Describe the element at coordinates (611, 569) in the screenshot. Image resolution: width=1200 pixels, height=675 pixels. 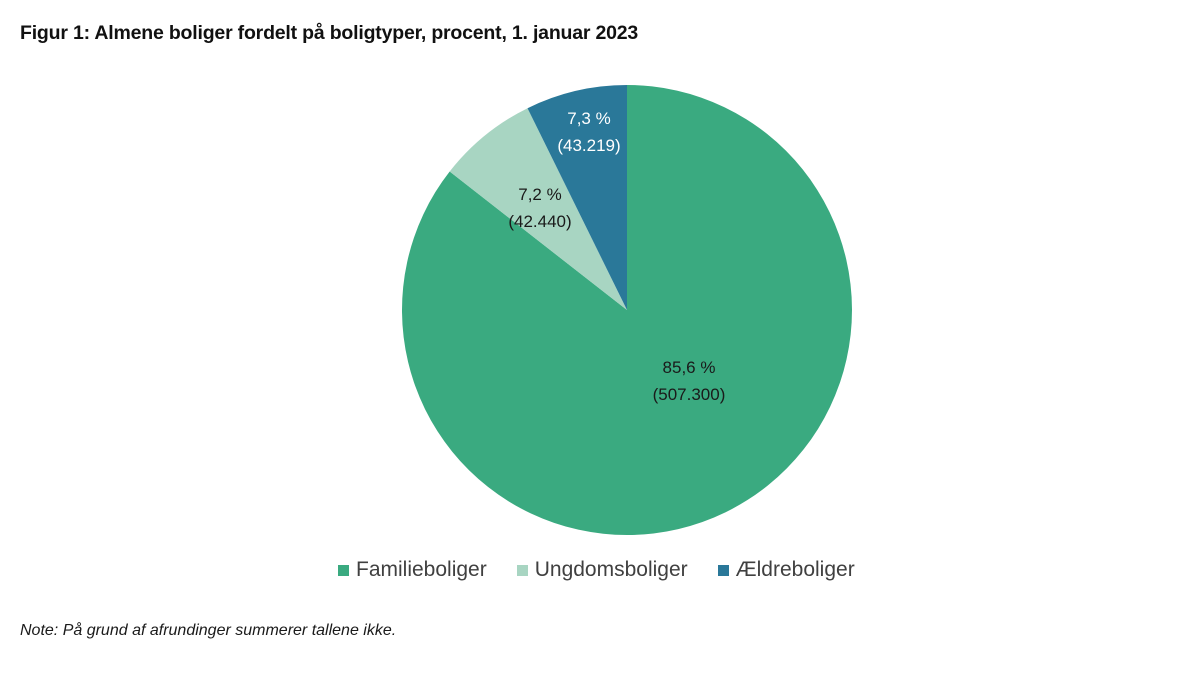
I see `legend-label: Ungdomsboliger` at that location.